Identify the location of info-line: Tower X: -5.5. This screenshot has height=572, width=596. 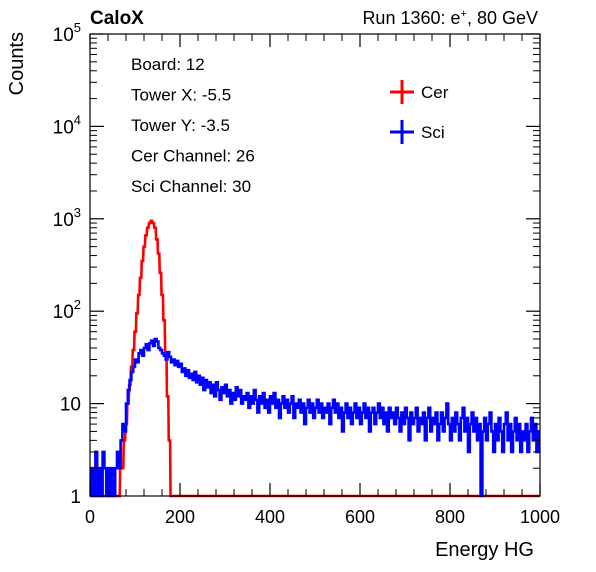
(181, 95).